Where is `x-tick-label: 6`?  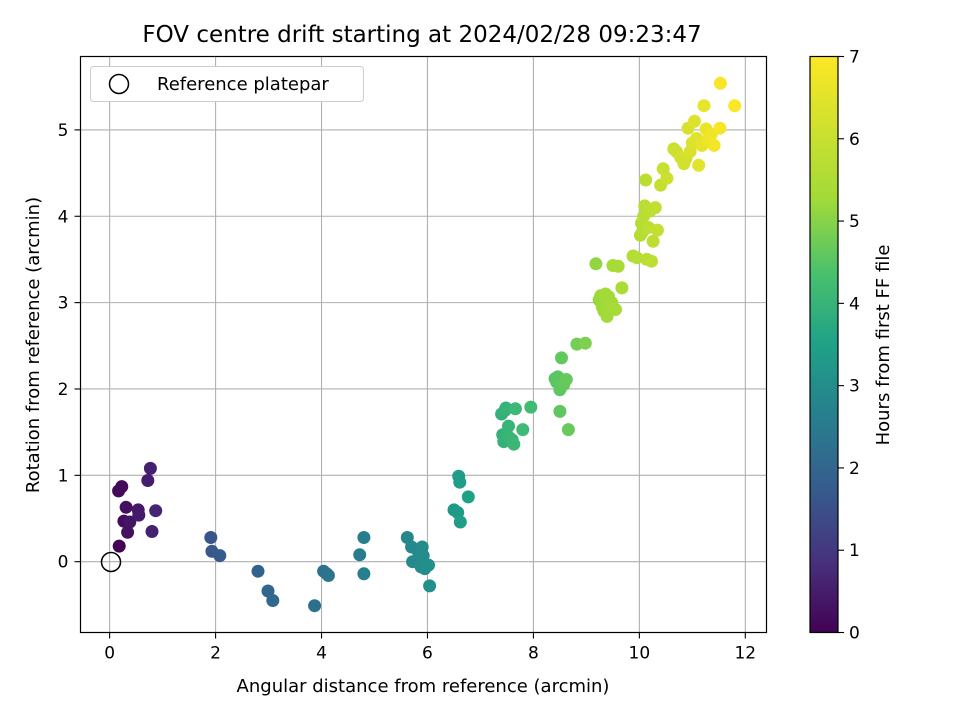 x-tick-label: 6 is located at coordinates (427, 654).